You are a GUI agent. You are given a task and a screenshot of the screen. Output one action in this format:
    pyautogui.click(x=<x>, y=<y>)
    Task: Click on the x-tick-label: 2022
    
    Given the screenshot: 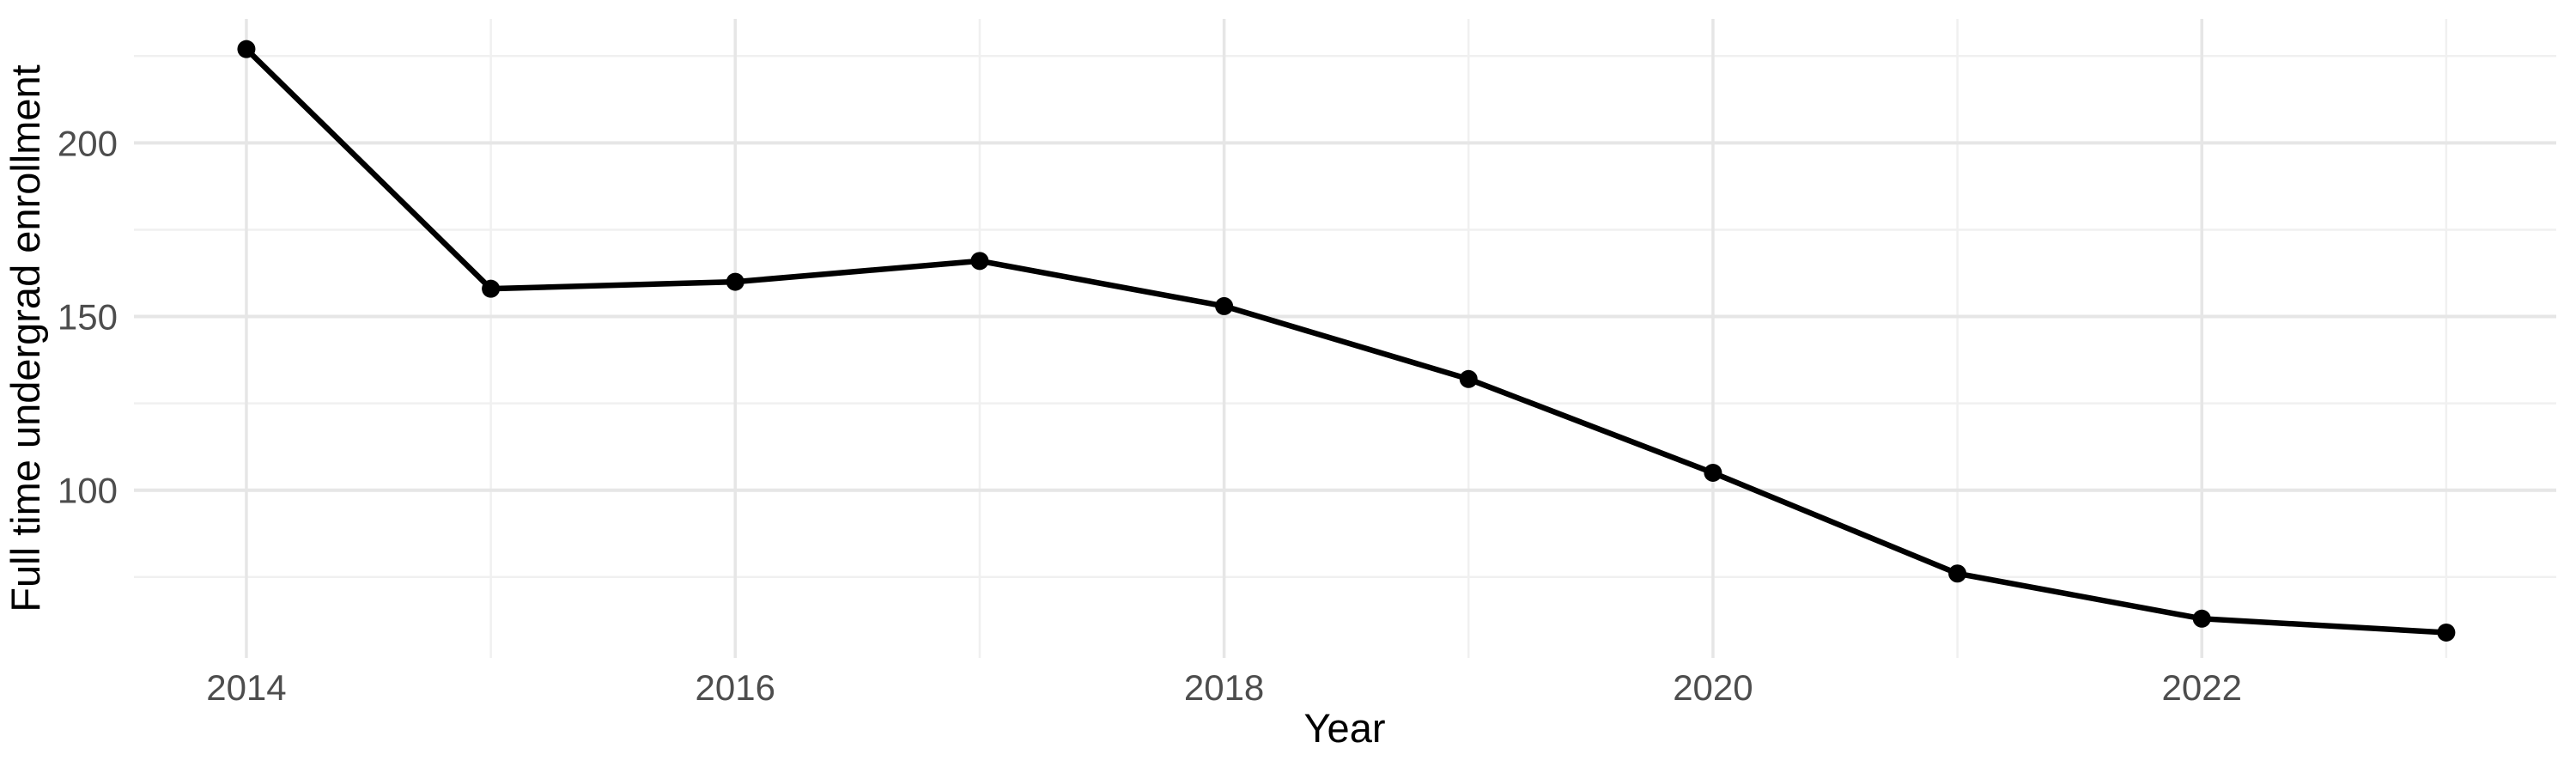 What is the action you would take?
    pyautogui.click(x=2202, y=687)
    